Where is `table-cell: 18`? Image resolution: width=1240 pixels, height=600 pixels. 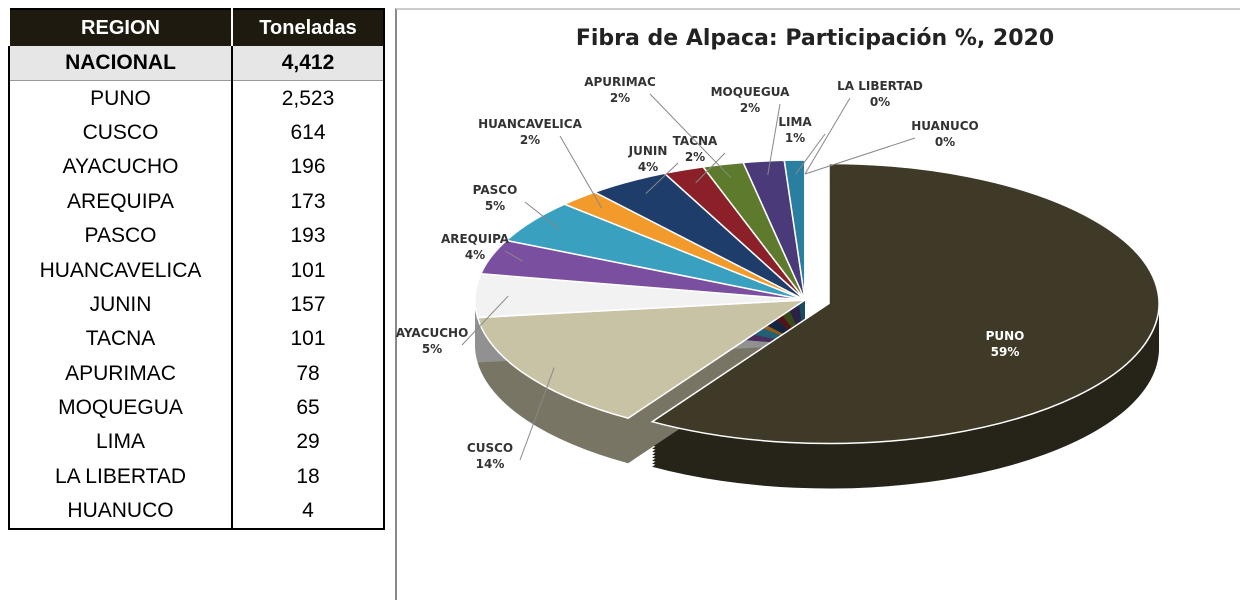 table-cell: 18 is located at coordinates (307, 477).